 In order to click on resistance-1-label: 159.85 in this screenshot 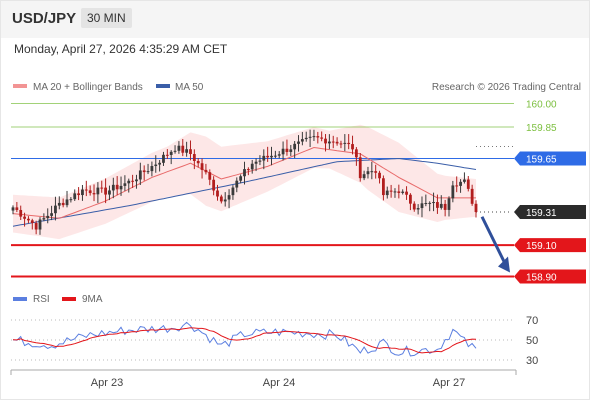, I will do `click(541, 128)`.